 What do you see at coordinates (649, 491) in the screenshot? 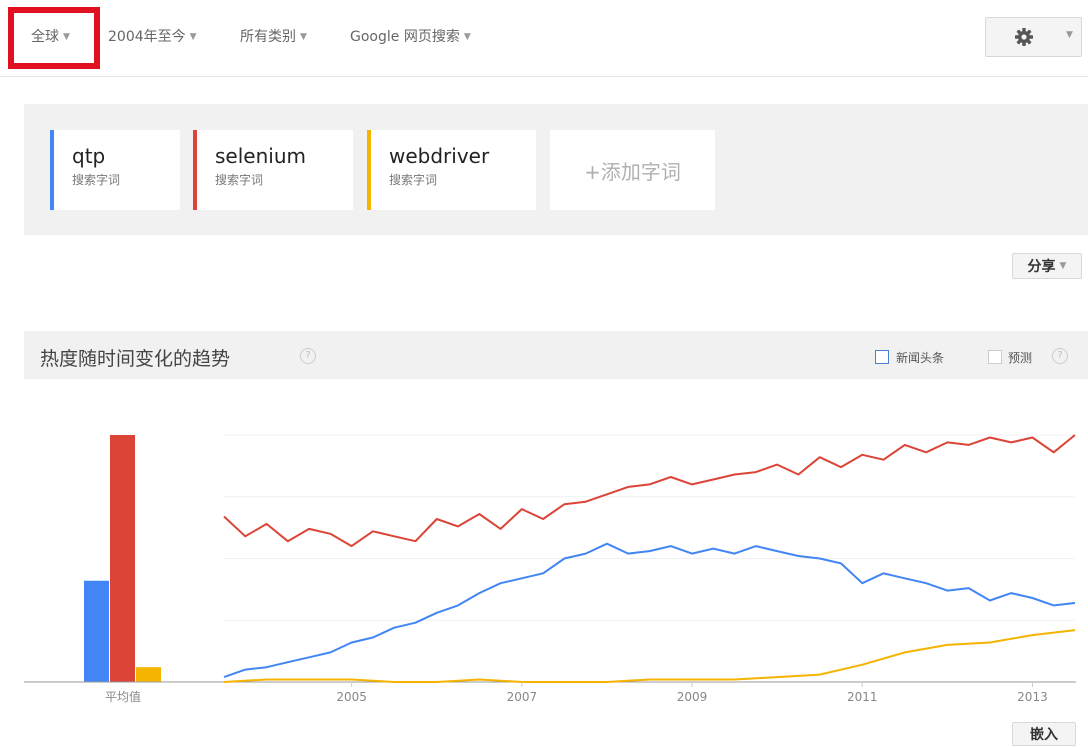
I see `series-line-selenium` at bounding box center [649, 491].